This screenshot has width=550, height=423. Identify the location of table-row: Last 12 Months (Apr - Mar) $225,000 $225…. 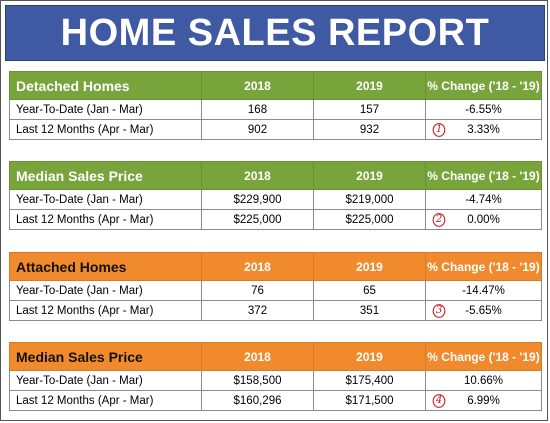
(275, 219).